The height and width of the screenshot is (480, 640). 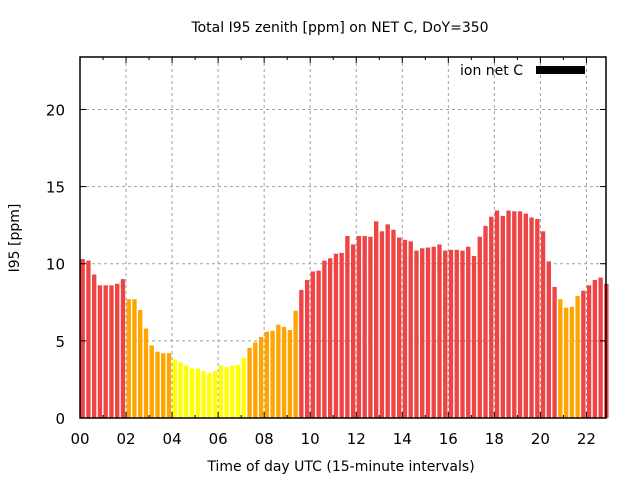 I want to click on legend-label: ion net C, so click(x=491, y=71).